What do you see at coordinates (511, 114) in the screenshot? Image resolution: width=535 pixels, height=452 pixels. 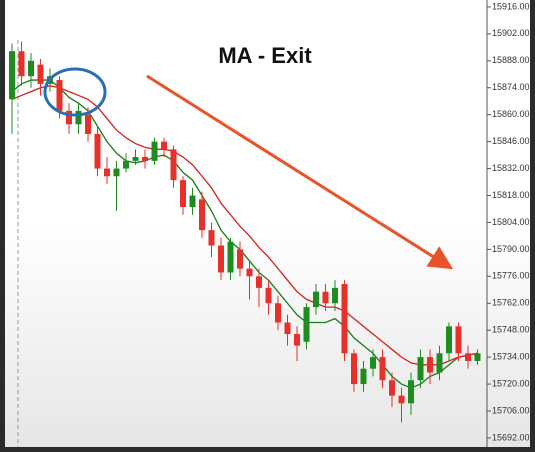 I see `y-tick-label: 15860.00` at bounding box center [511, 114].